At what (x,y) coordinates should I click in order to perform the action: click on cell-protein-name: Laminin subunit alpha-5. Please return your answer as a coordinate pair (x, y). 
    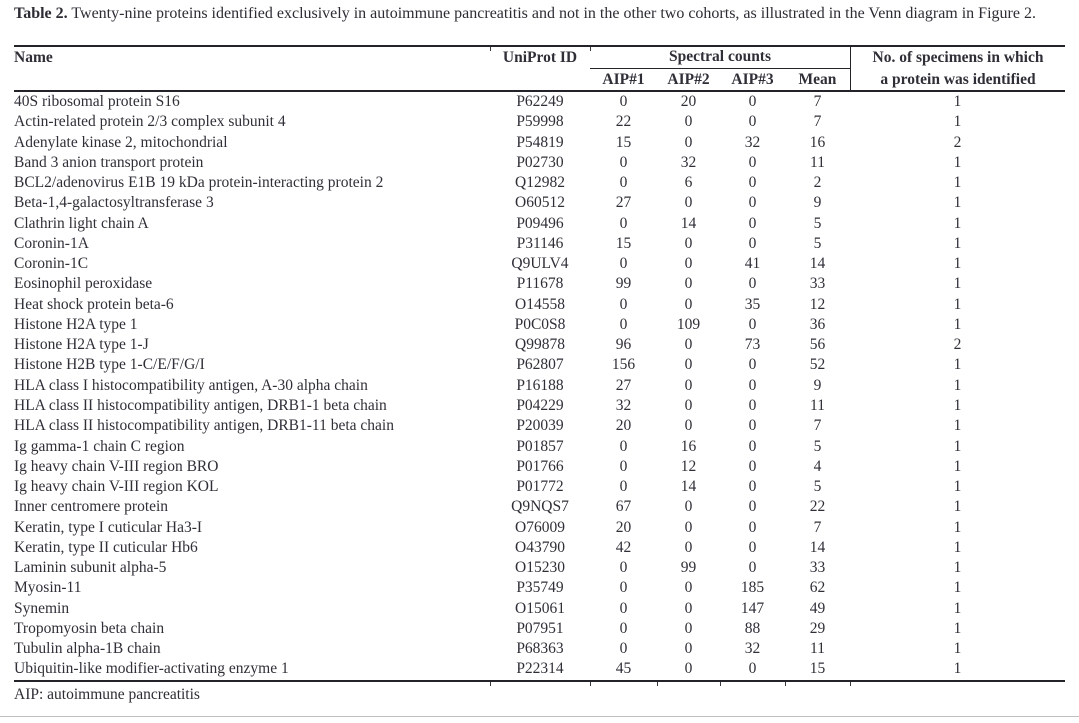
    Looking at the image, I should click on (90, 568).